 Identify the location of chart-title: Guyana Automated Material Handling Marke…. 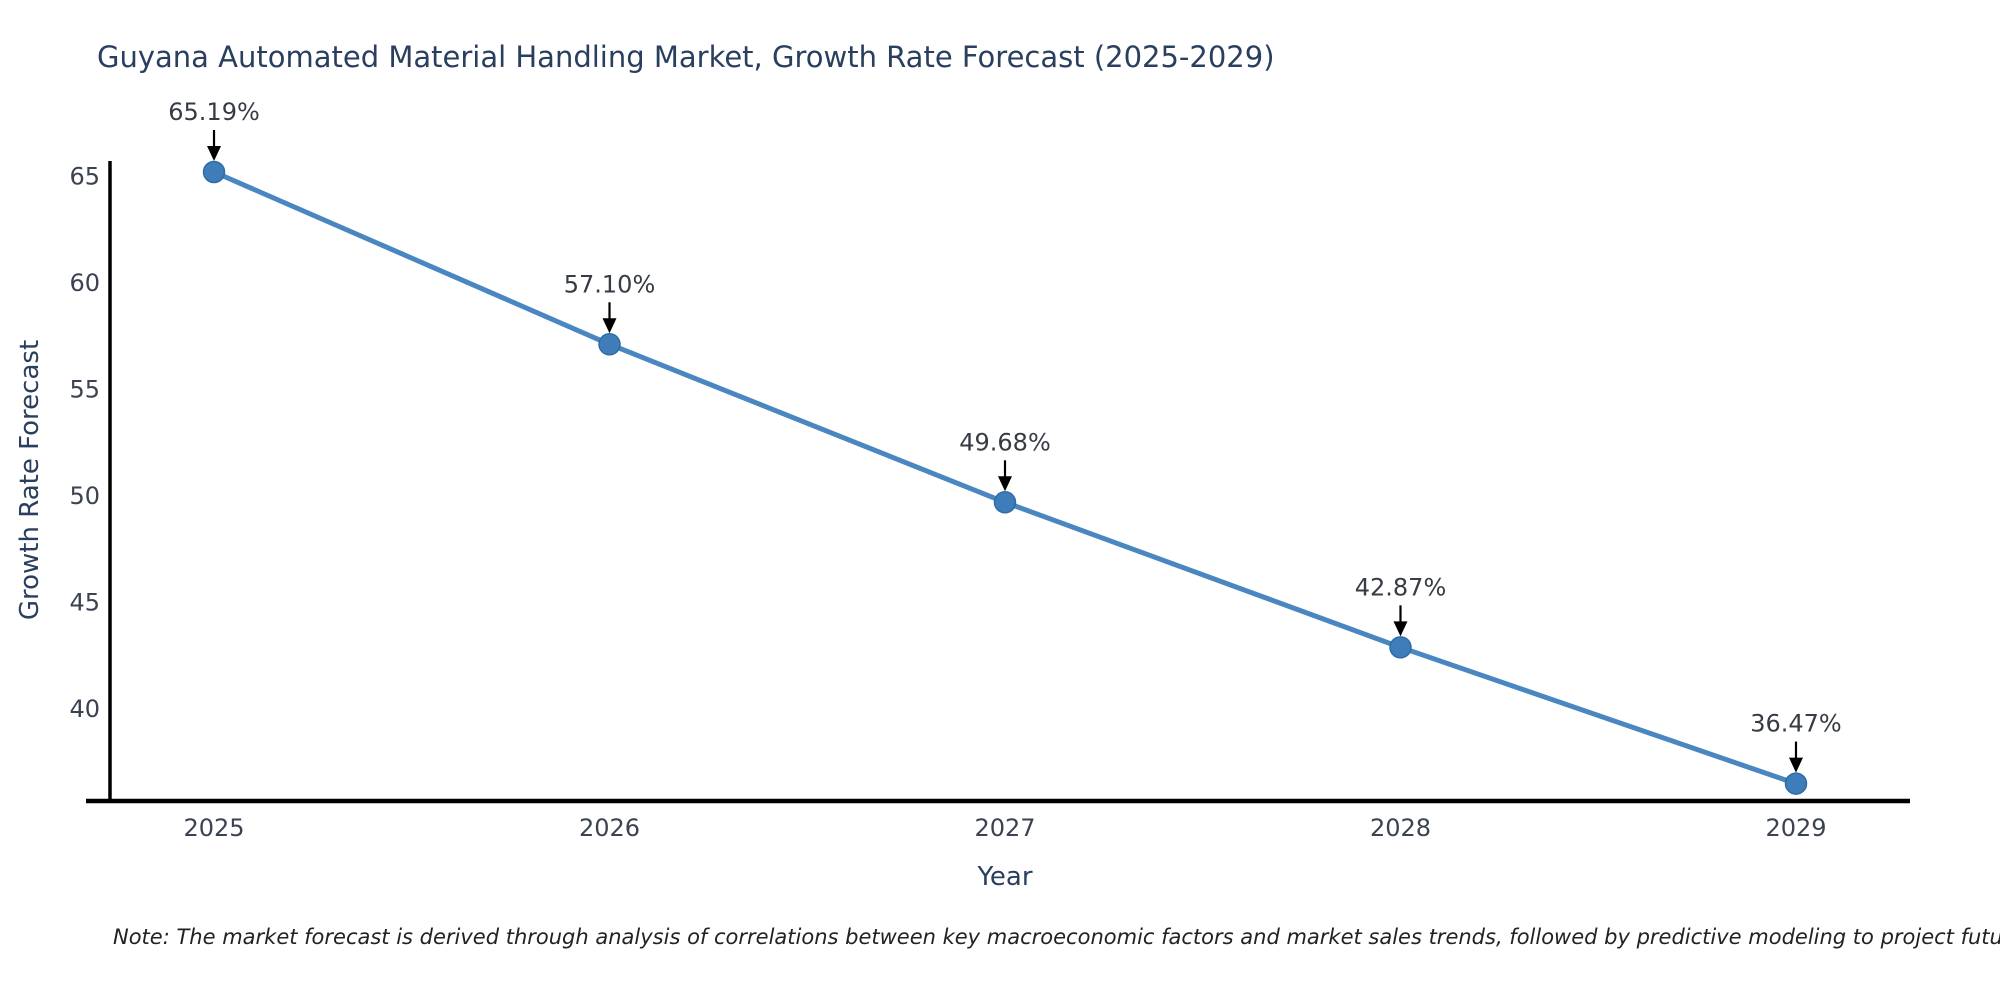
(686, 57).